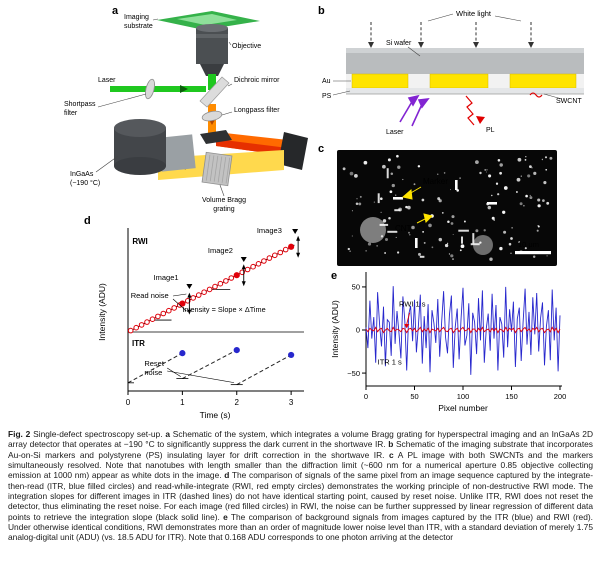 The image size is (600, 565). What do you see at coordinates (293, 151) in the screenshot?
I see `big-mirror` at bounding box center [293, 151].